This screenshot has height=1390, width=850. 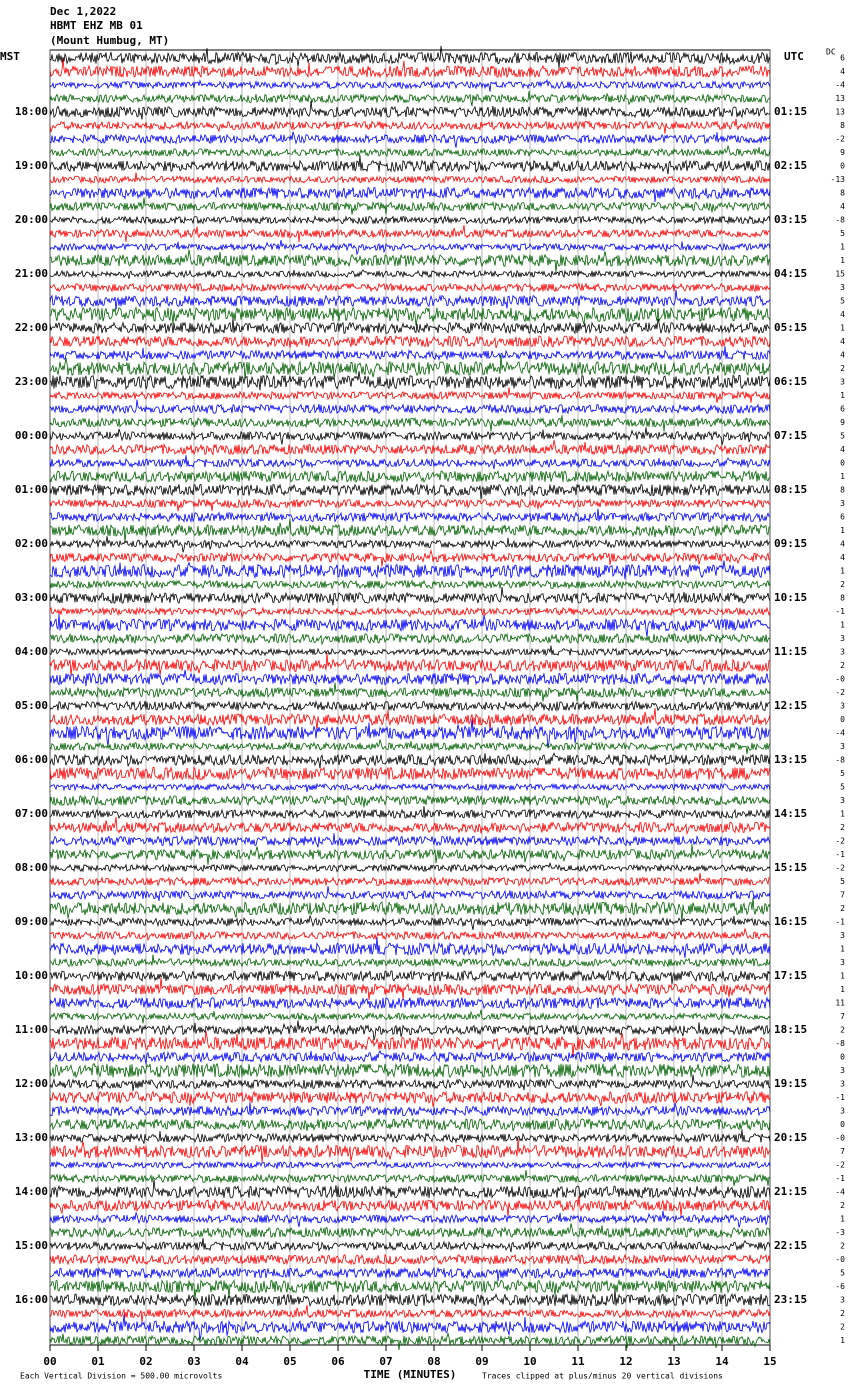 I want to click on x-tick-label: 12, so click(x=625, y=1361).